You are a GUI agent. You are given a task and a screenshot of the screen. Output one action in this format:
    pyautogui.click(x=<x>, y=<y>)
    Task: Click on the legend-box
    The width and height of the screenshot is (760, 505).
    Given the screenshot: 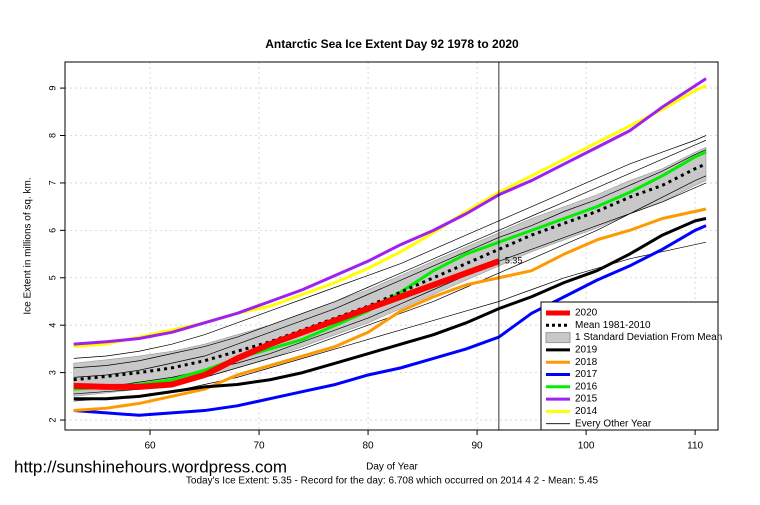 What is the action you would take?
    pyautogui.click(x=629, y=366)
    